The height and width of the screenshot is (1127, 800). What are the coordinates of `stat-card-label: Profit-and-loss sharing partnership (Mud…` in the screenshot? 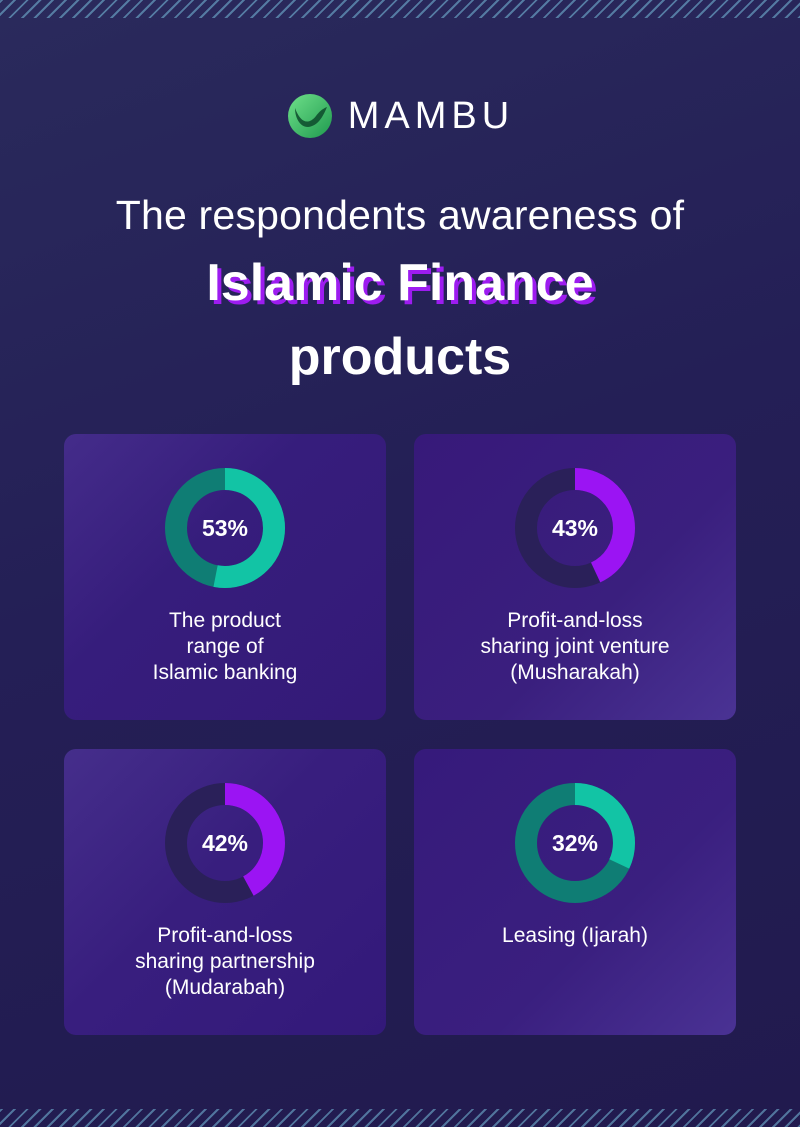 It's located at (225, 962).